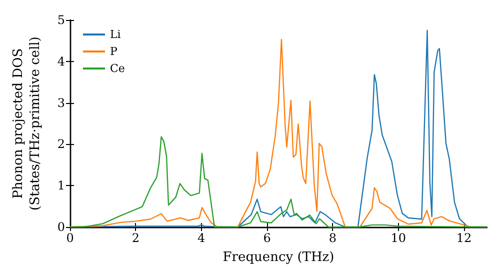 The height and width of the screenshot is (280, 500). What do you see at coordinates (464, 238) in the screenshot?
I see `x-tick-label: 12` at bounding box center [464, 238].